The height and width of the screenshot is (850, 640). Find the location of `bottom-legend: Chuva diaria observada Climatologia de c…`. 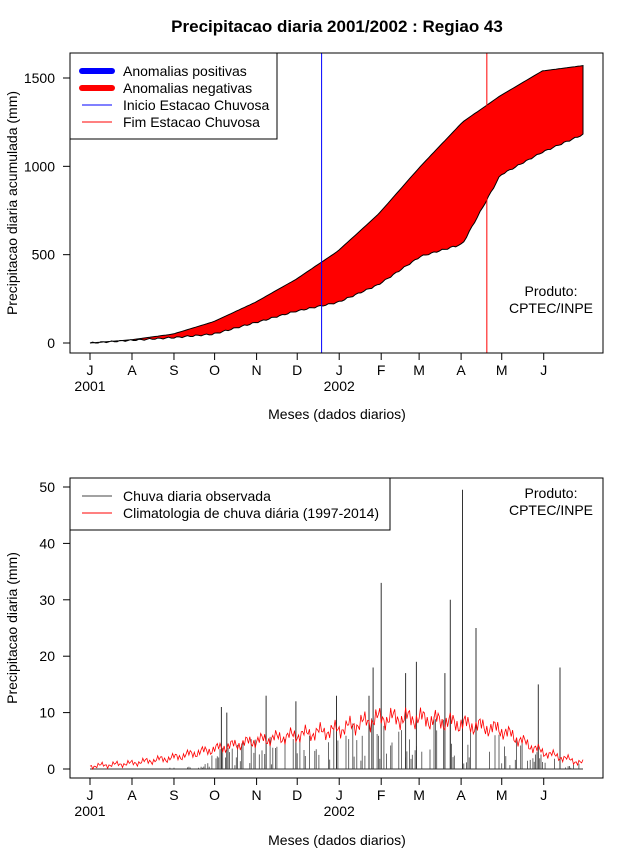

bottom-legend: Chuva diaria observada Climatologia de c… is located at coordinates (230, 504).